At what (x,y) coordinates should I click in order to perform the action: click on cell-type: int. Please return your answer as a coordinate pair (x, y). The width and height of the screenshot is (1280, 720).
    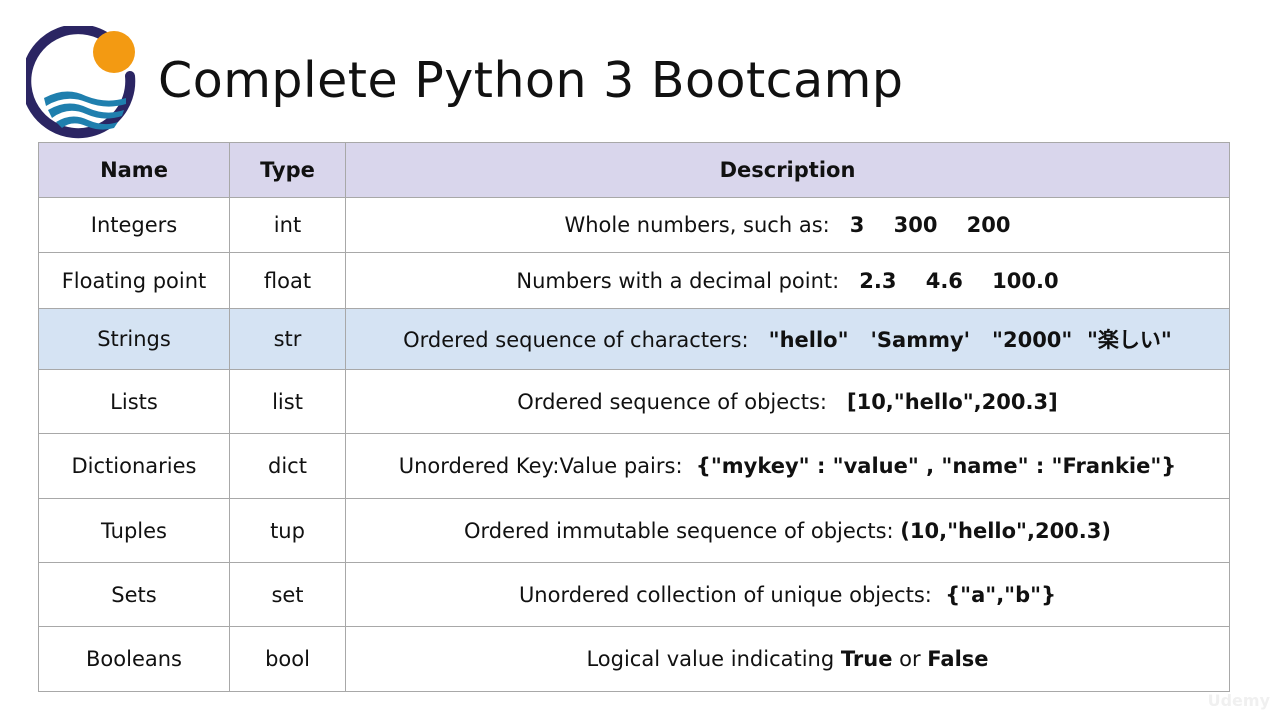
    Looking at the image, I should click on (287, 225).